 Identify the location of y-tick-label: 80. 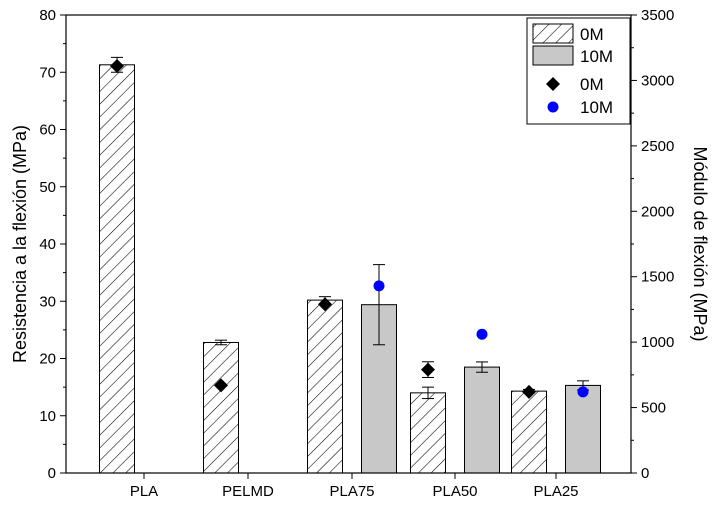
(47, 15).